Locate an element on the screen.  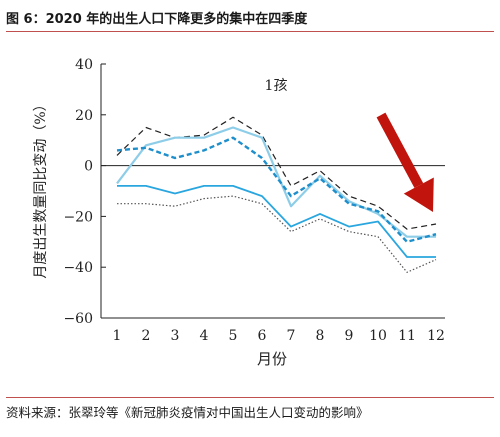
title-rule is located at coordinates (250, 31).